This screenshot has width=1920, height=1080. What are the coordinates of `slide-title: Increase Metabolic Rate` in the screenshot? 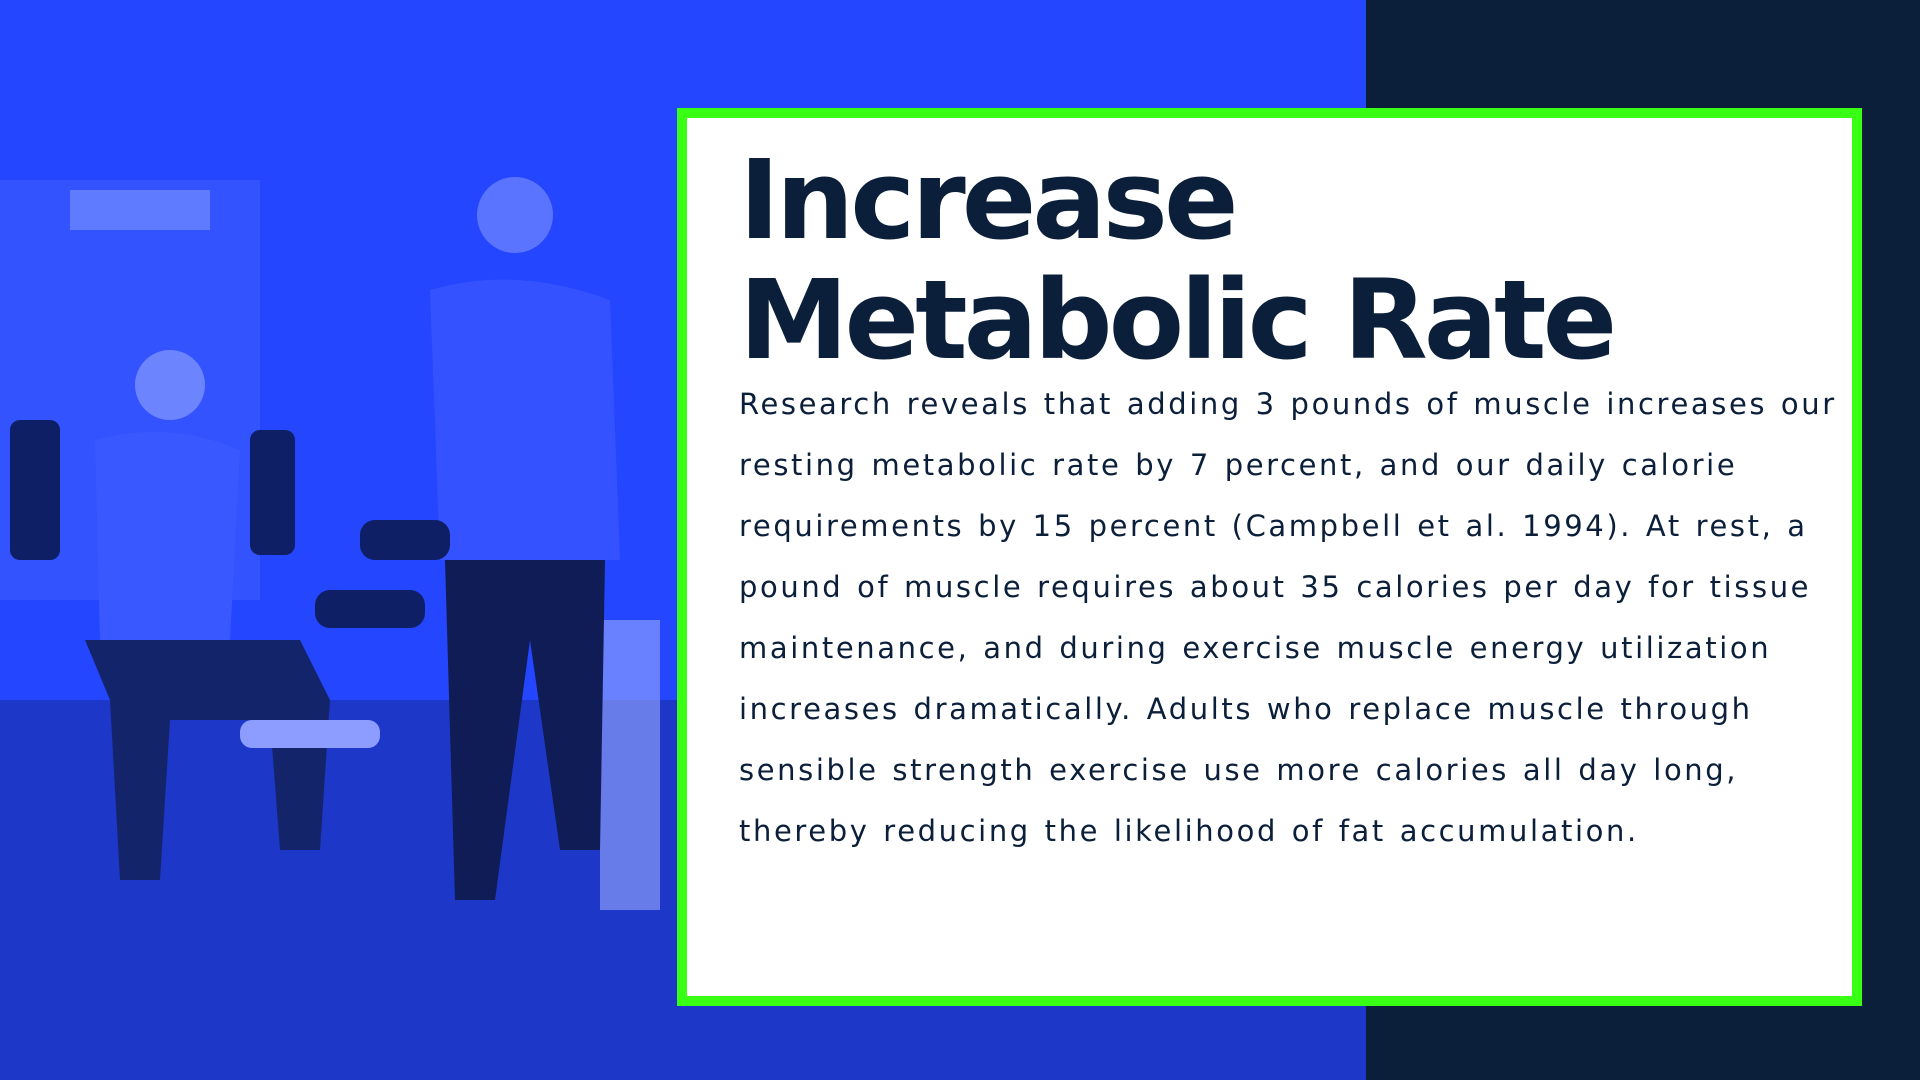 It's located at (1178, 260).